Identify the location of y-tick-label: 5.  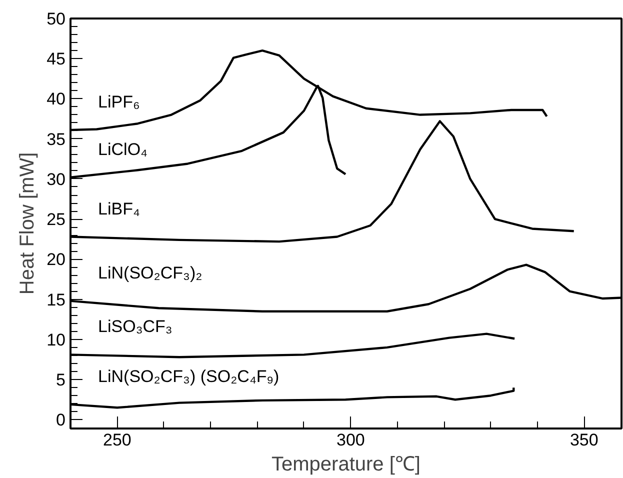
(61, 380).